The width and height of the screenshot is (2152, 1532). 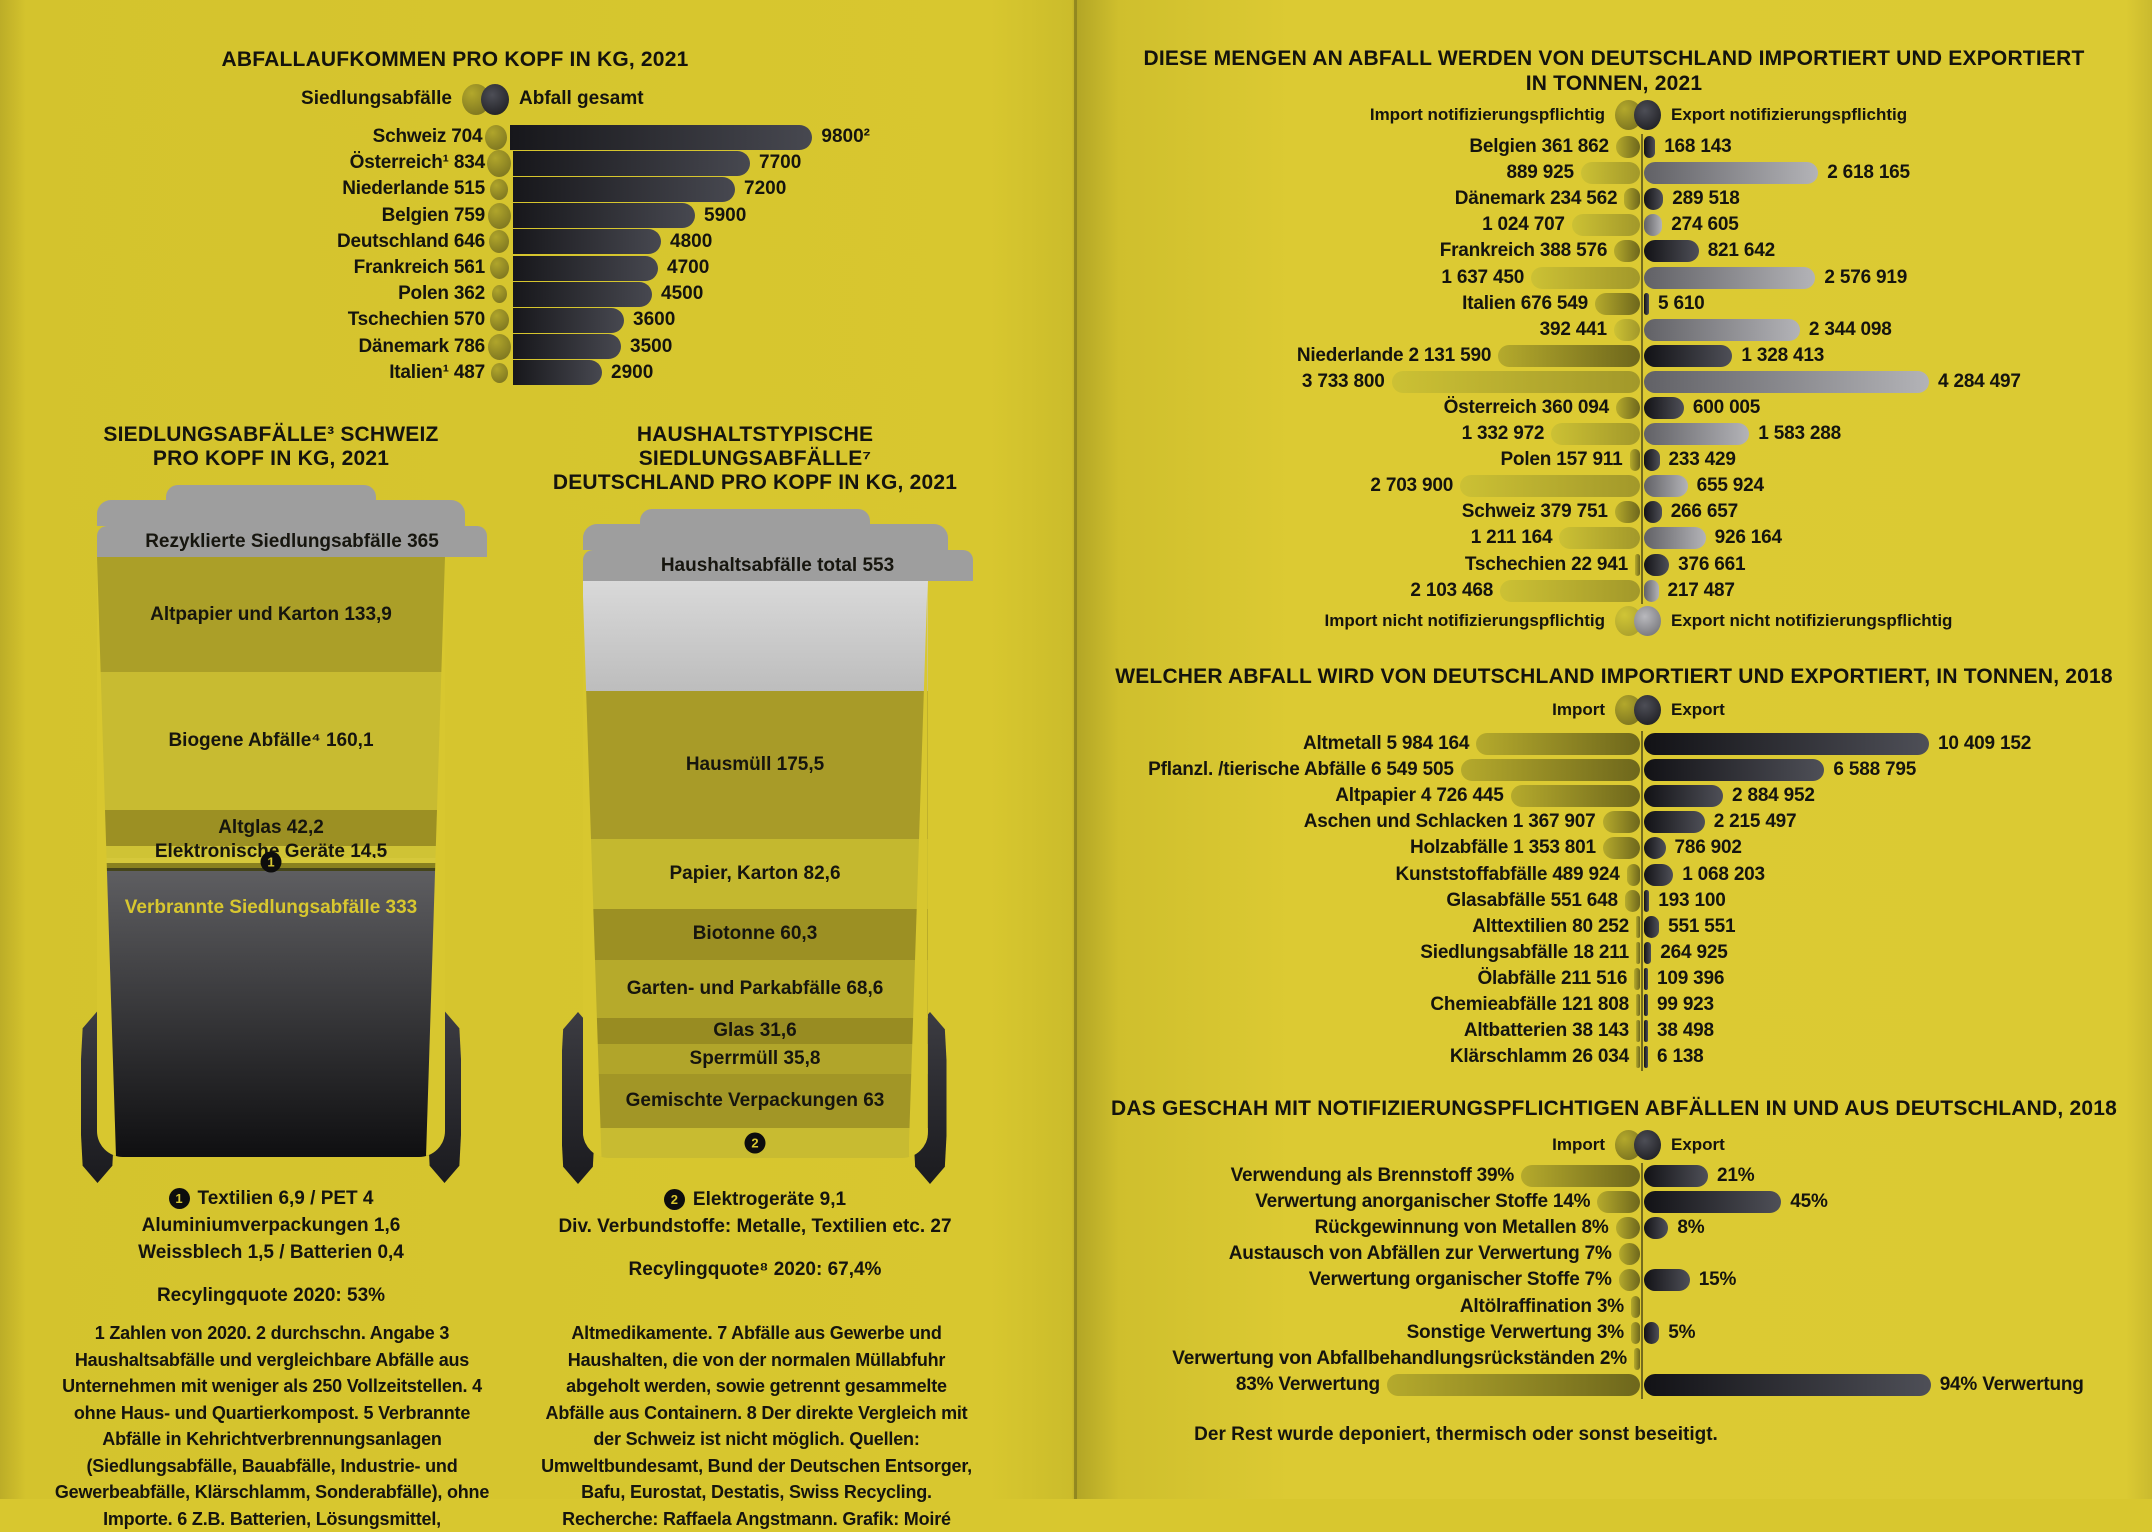 What do you see at coordinates (755, 1031) in the screenshot?
I see `bin-segment: Glas 31,6` at bounding box center [755, 1031].